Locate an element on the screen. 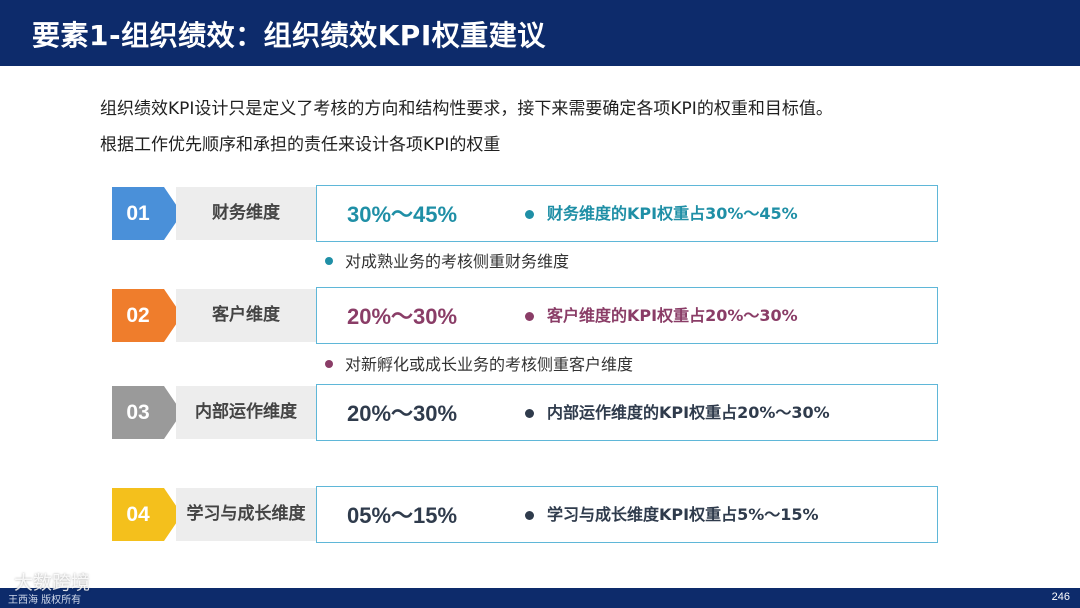 The height and width of the screenshot is (608, 1080). weight-description: 客户维度的KPI权重占20%～30% is located at coordinates (672, 315).